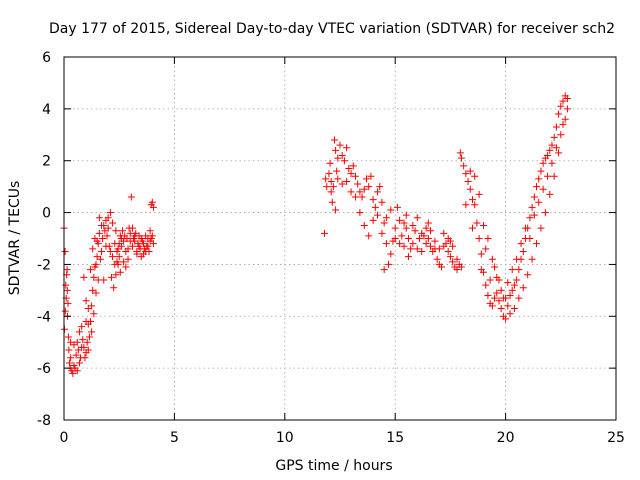  What do you see at coordinates (108, 285) in the screenshot?
I see `data-series` at bounding box center [108, 285].